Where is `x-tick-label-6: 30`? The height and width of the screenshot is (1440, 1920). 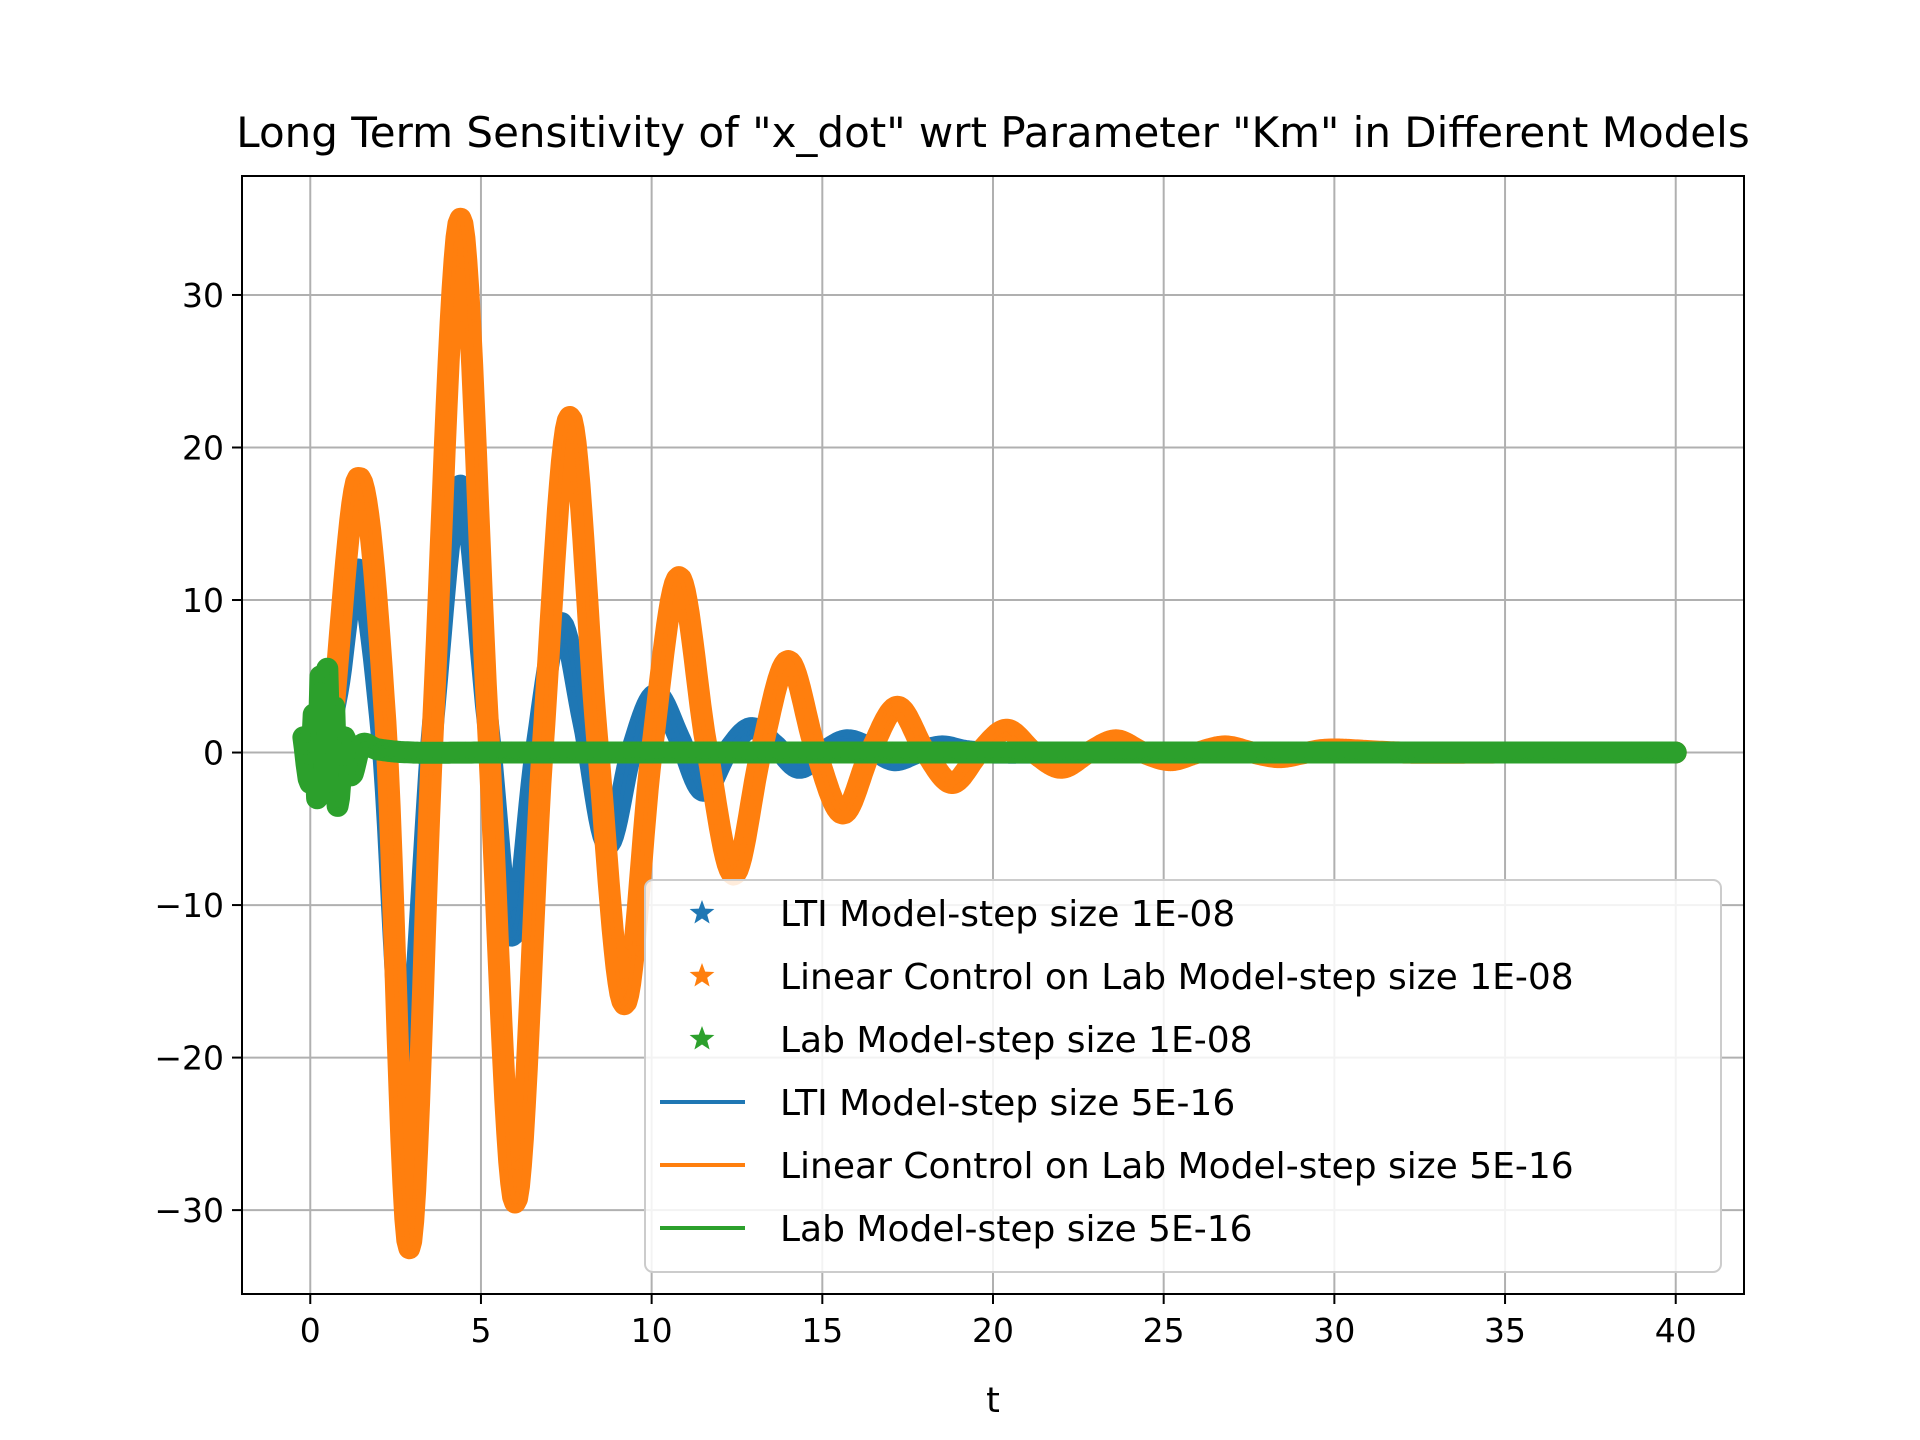
x-tick-label-6: 30 is located at coordinates (1334, 1330).